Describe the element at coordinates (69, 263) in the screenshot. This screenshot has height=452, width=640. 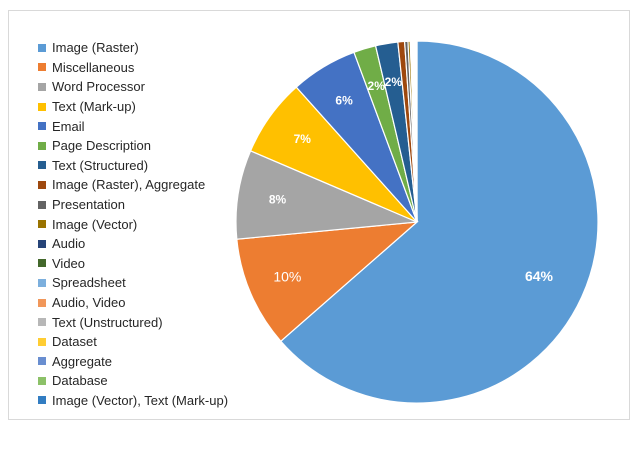
I see `legend-label: Video` at that location.